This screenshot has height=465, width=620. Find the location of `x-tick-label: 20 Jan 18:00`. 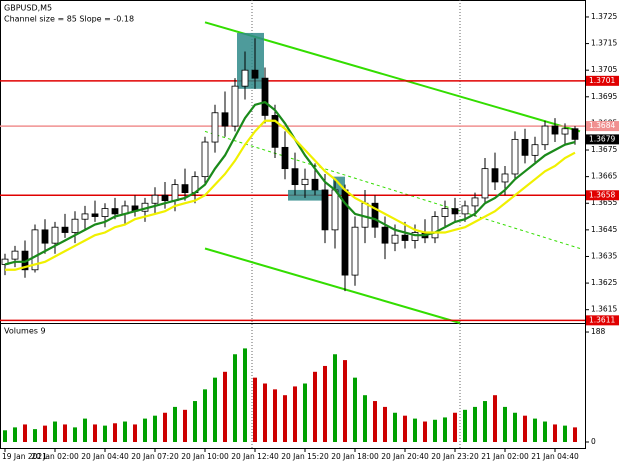

x-tick-label: 20 Jan 18:00 is located at coordinates (355, 456).